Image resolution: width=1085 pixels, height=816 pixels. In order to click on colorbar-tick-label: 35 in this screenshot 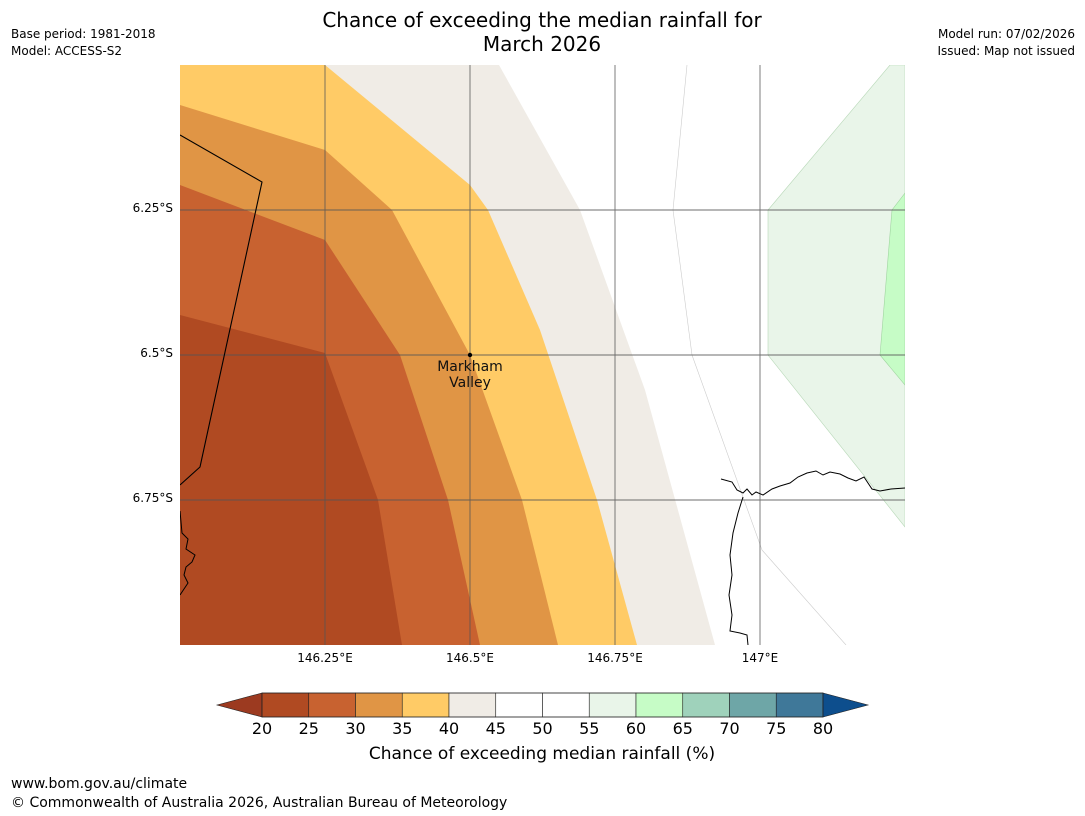, I will do `click(402, 728)`.